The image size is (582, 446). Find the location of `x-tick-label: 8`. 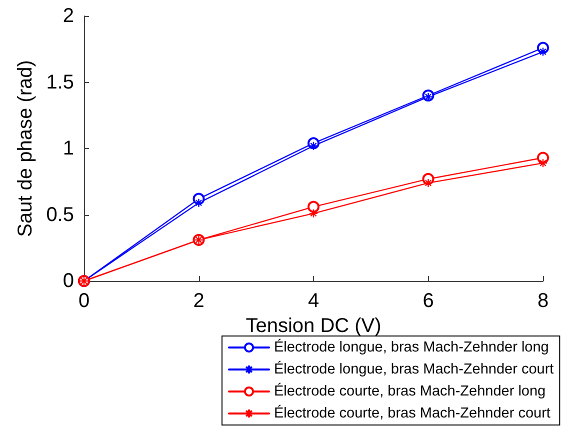

x-tick-label: 8 is located at coordinates (543, 301).